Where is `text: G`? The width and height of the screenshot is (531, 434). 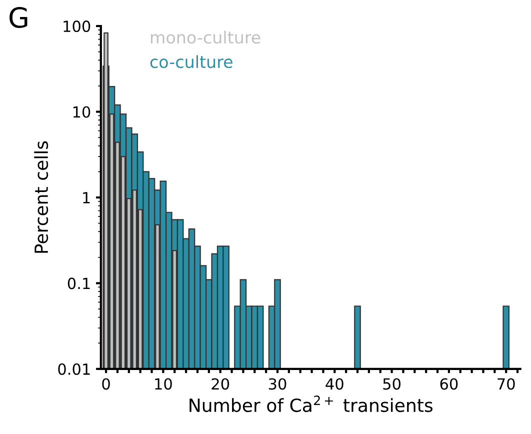 text: G is located at coordinates (19, 17).